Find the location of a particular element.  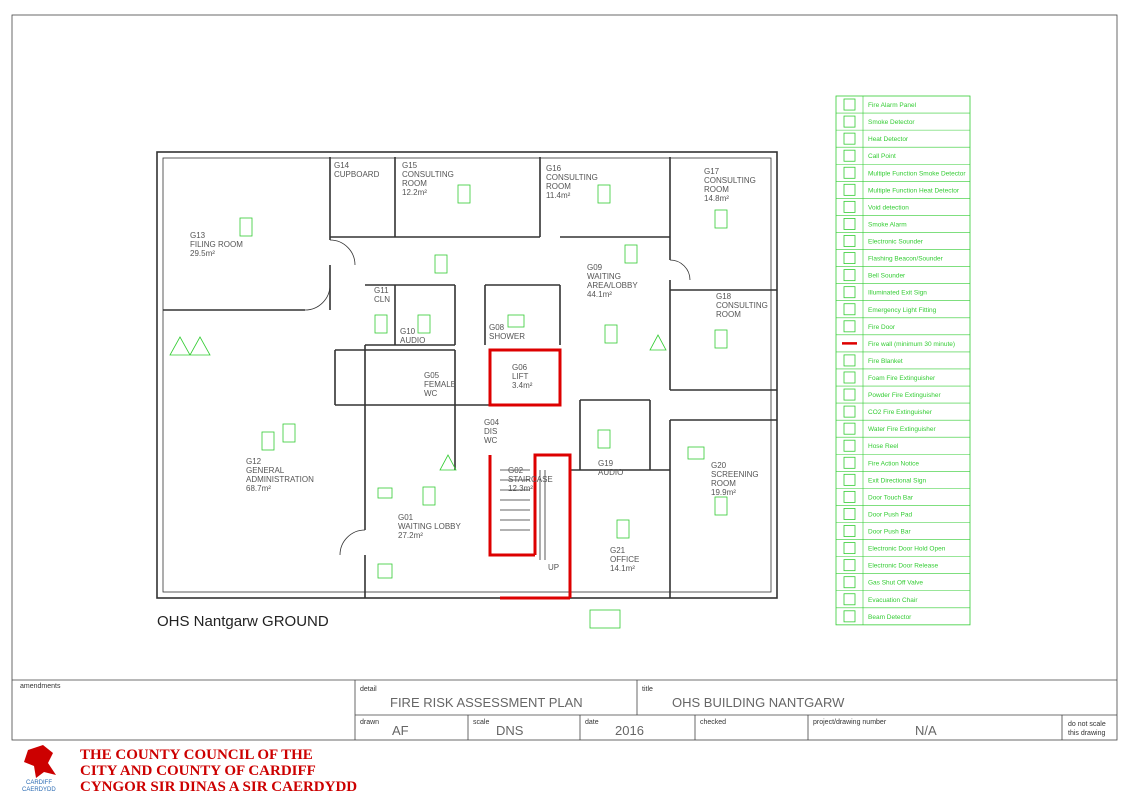

legend-label: Electronic Sounder is located at coordinates (896, 242).